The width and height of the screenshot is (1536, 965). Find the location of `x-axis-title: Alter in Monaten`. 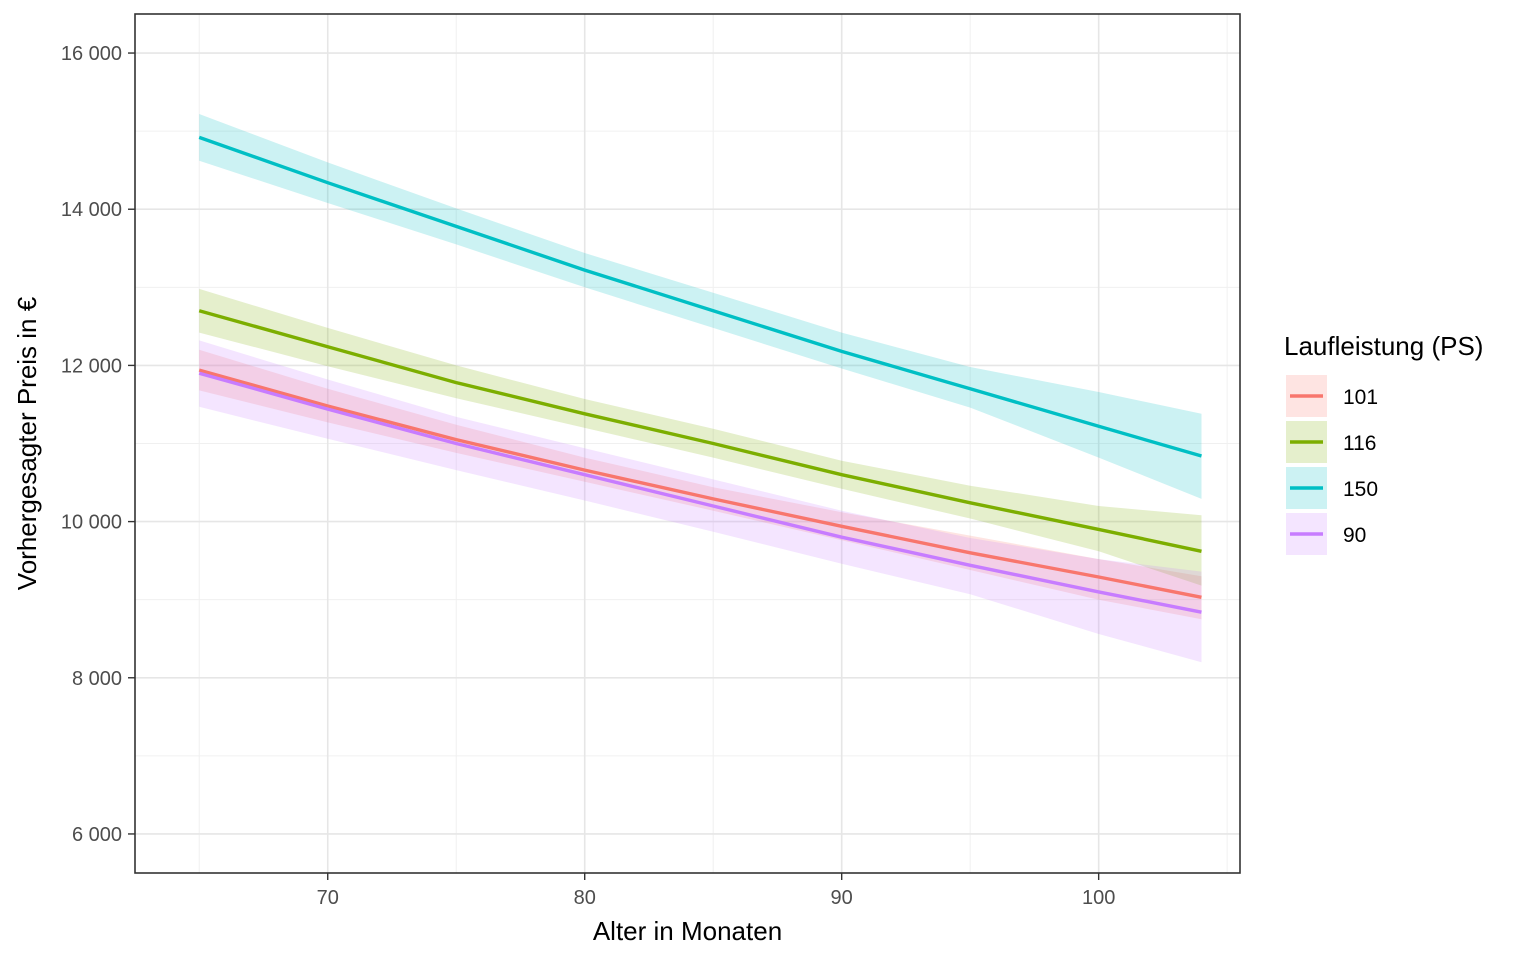

x-axis-title: Alter in Monaten is located at coordinates (687, 931).